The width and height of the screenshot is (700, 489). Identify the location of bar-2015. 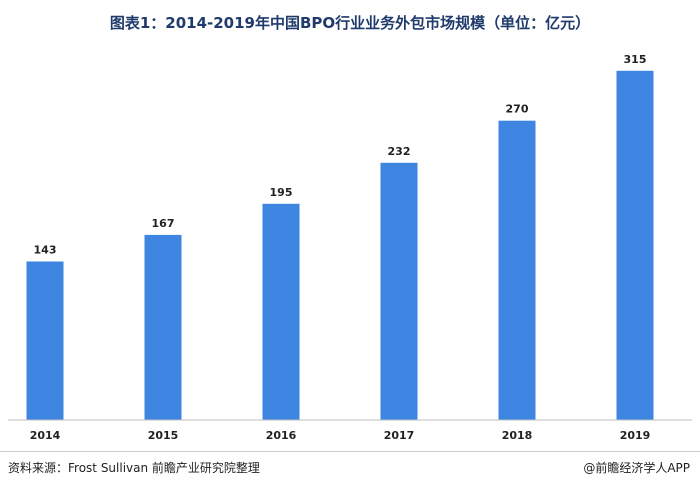
(163, 327).